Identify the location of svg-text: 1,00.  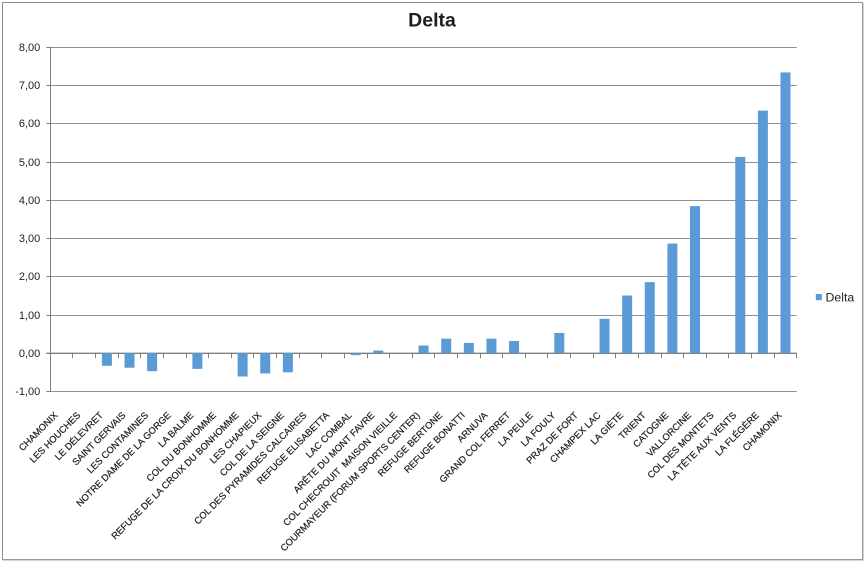
(29, 316).